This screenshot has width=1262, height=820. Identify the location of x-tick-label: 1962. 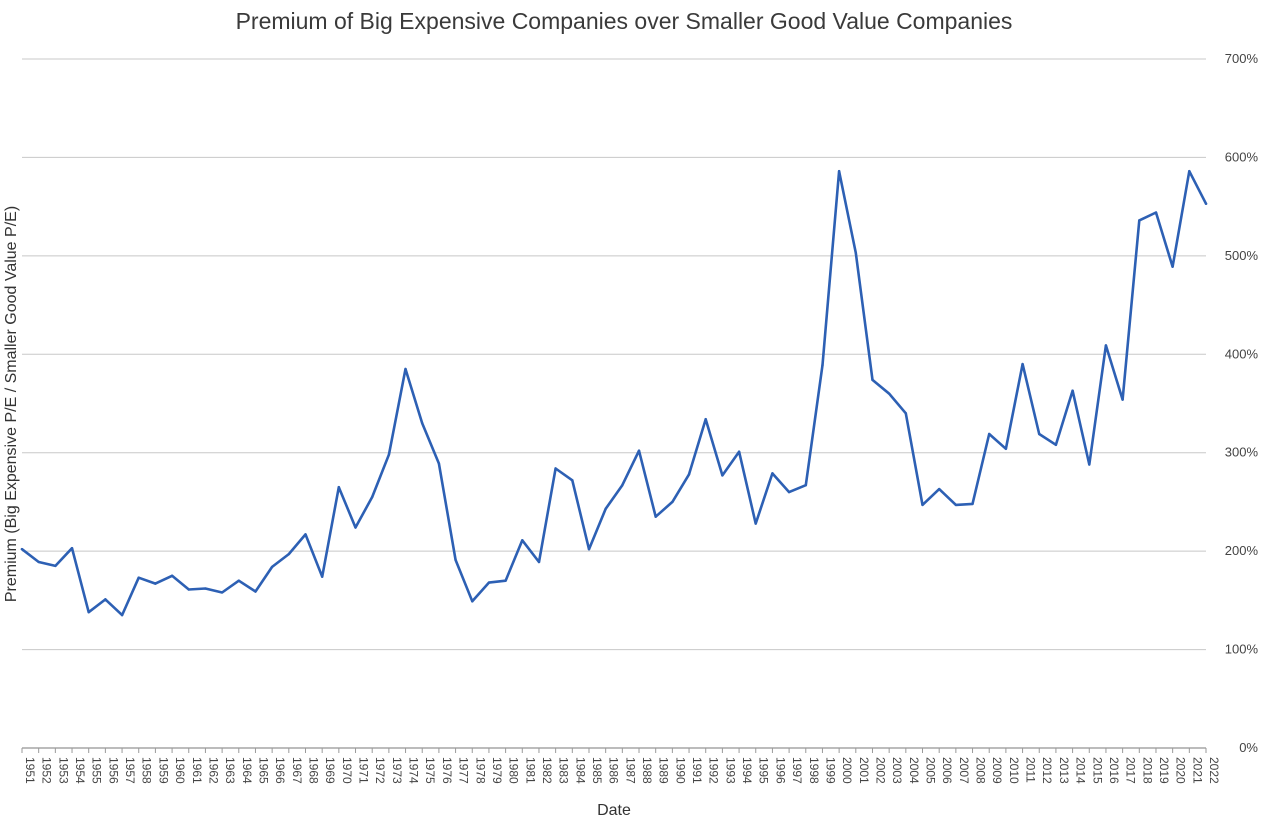
(213, 770).